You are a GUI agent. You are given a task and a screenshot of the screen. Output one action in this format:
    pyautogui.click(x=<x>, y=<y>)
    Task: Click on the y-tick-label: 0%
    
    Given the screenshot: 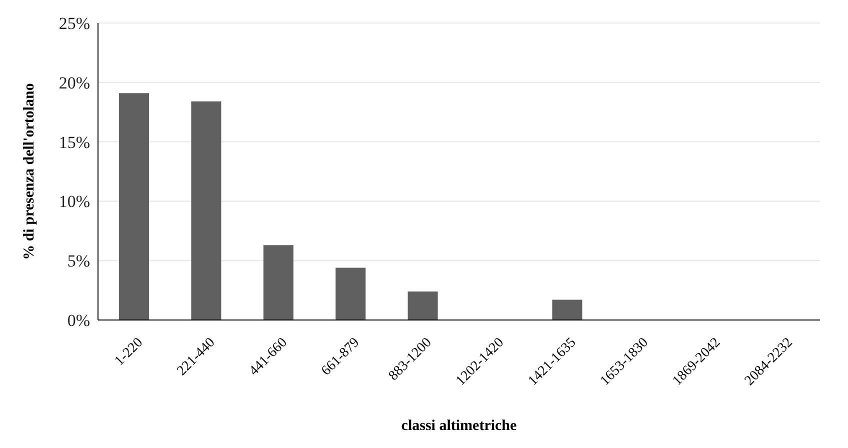 What is the action you would take?
    pyautogui.click(x=78, y=320)
    